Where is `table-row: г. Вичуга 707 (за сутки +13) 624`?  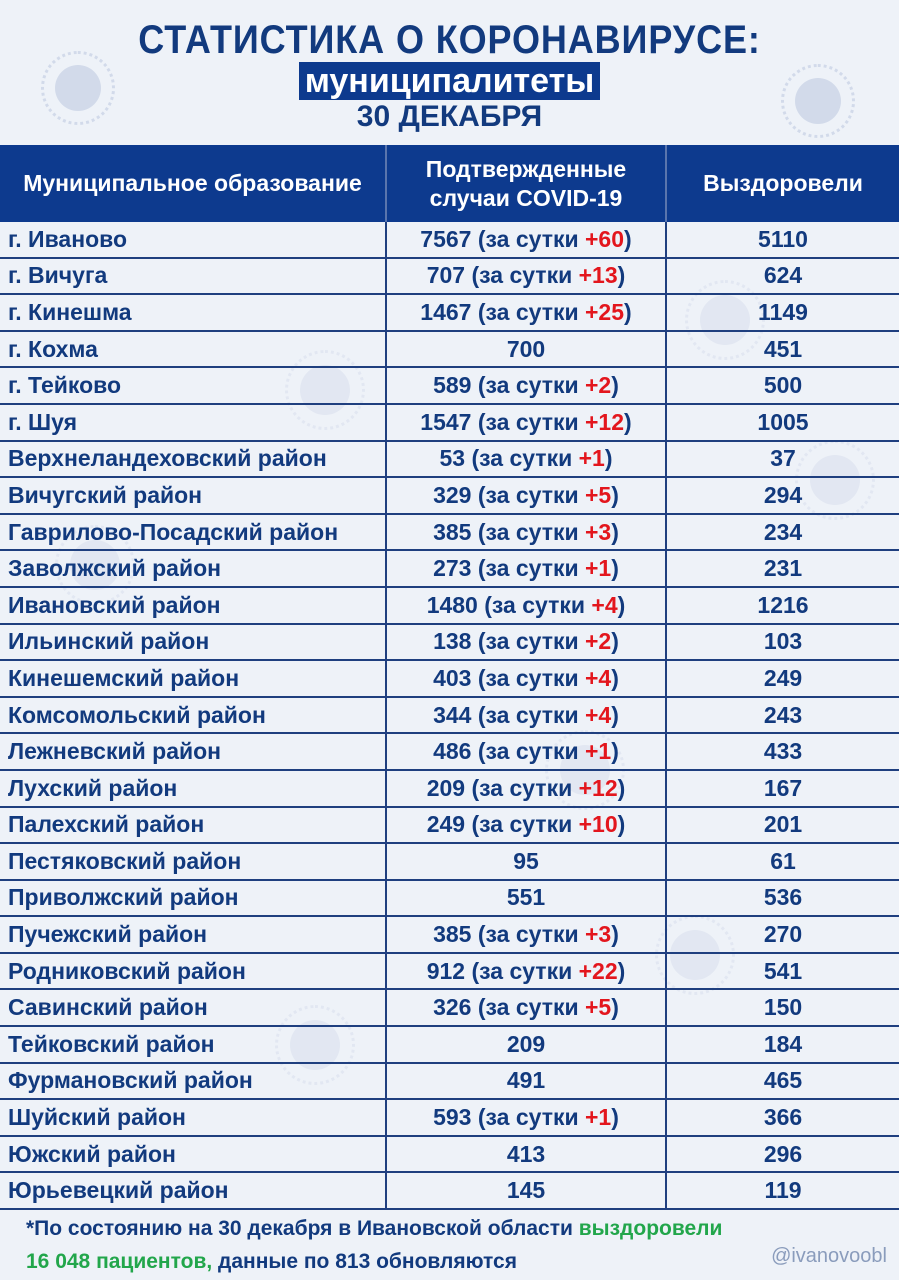 table-row: г. Вичуга 707 (за сутки +13) 624 is located at coordinates (449, 276).